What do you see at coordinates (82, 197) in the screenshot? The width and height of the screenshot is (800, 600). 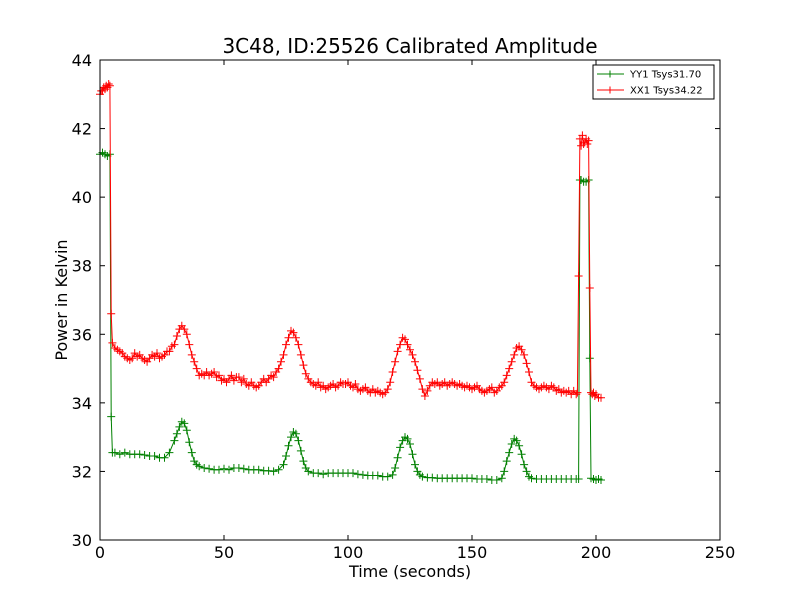 I see `y-tick-label: 40` at bounding box center [82, 197].